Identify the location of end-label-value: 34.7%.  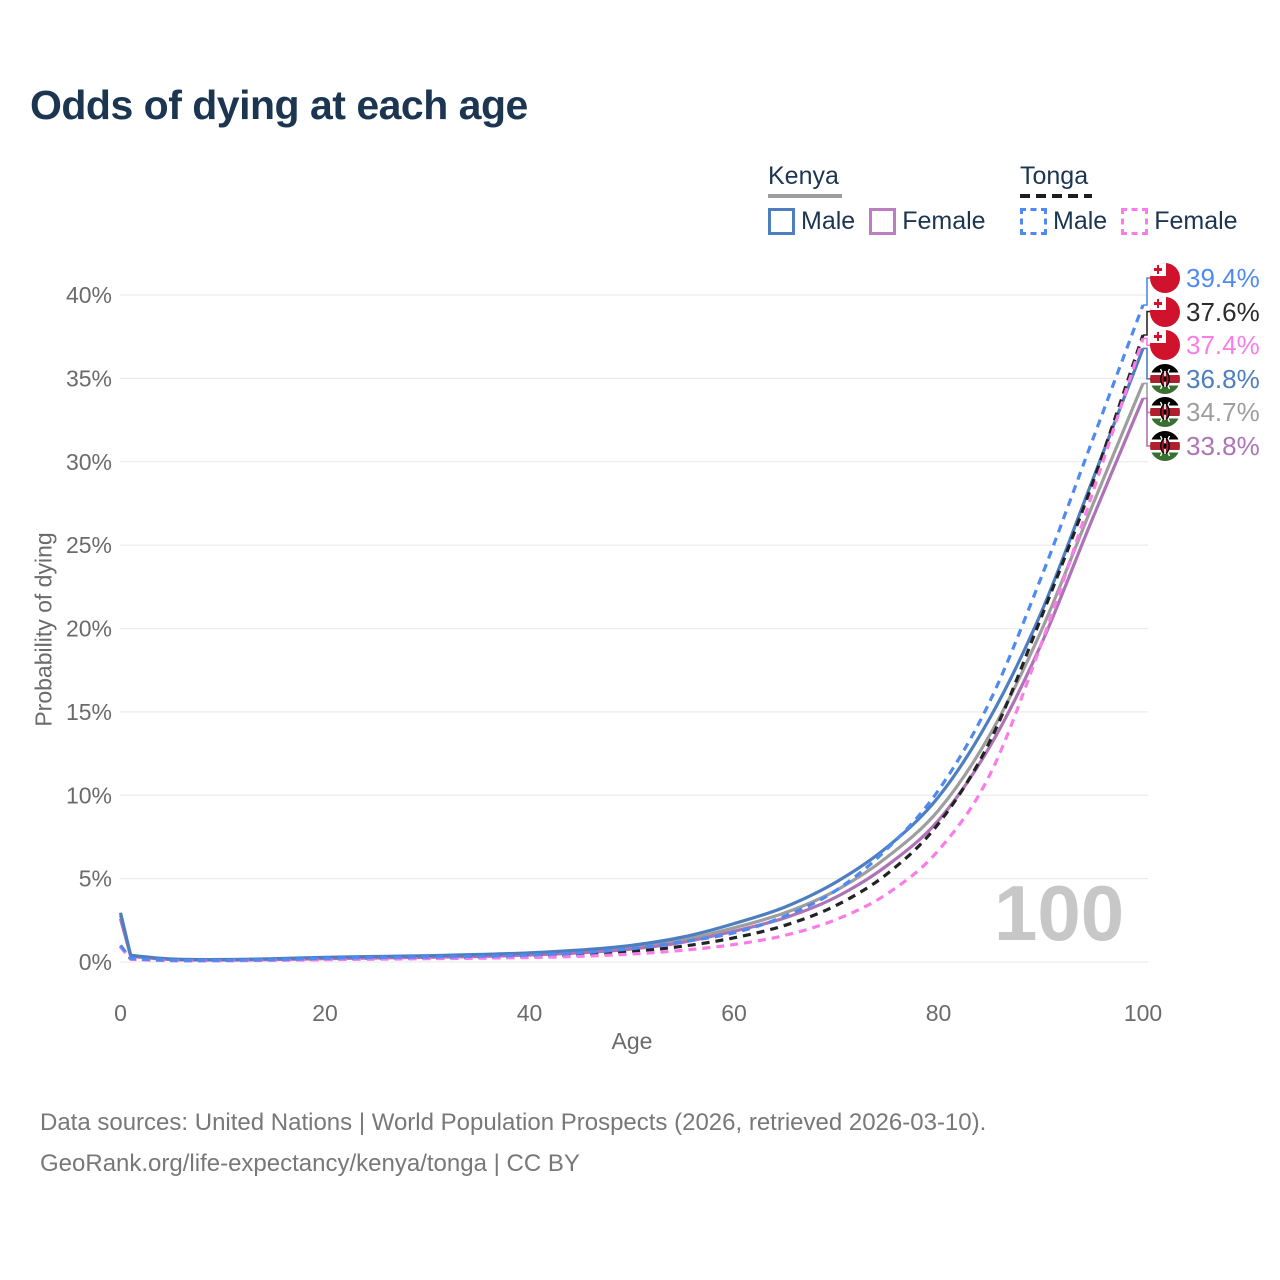
(1223, 411).